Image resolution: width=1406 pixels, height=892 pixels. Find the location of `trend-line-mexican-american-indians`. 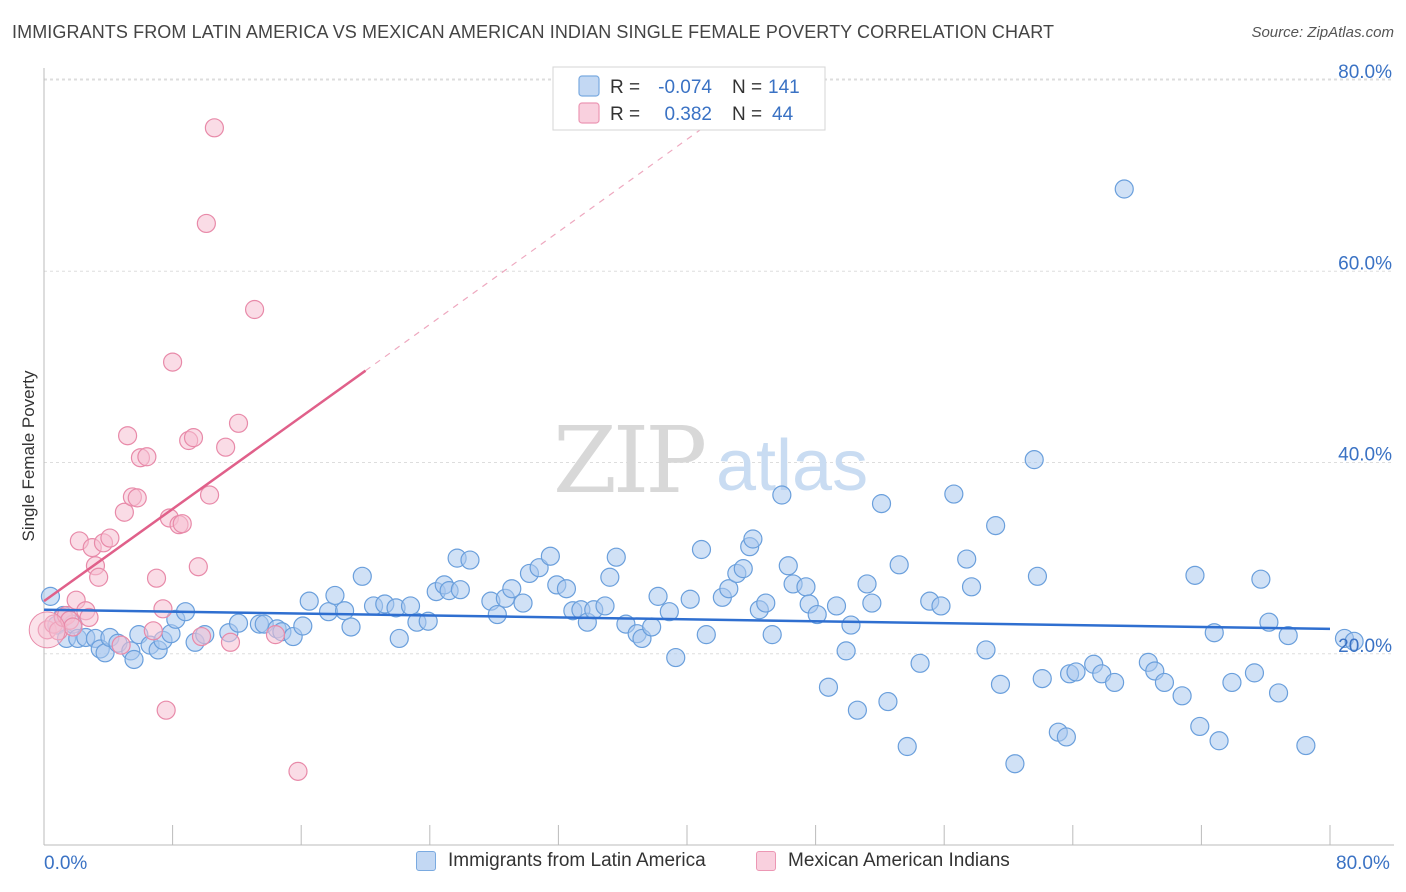

trend-line-mexican-american-indians is located at coordinates (205, 486).